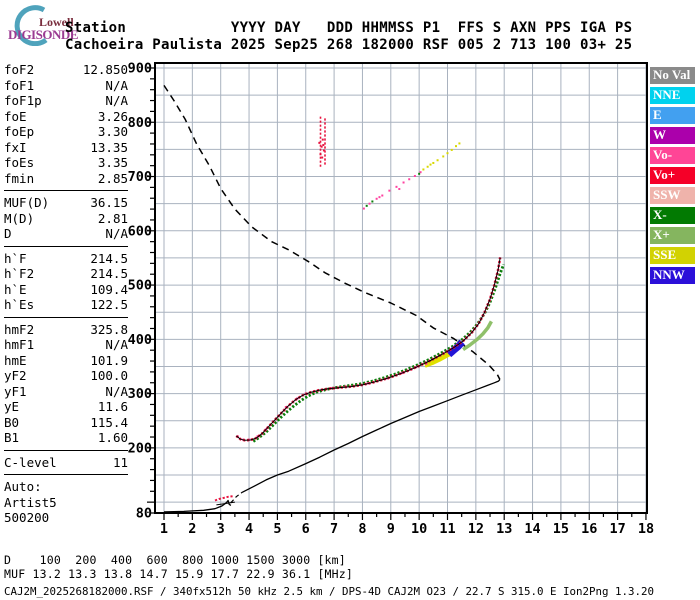 The width and height of the screenshot is (700, 600). Describe the element at coordinates (15, 375) in the screenshot. I see `param-label: yF2` at that location.